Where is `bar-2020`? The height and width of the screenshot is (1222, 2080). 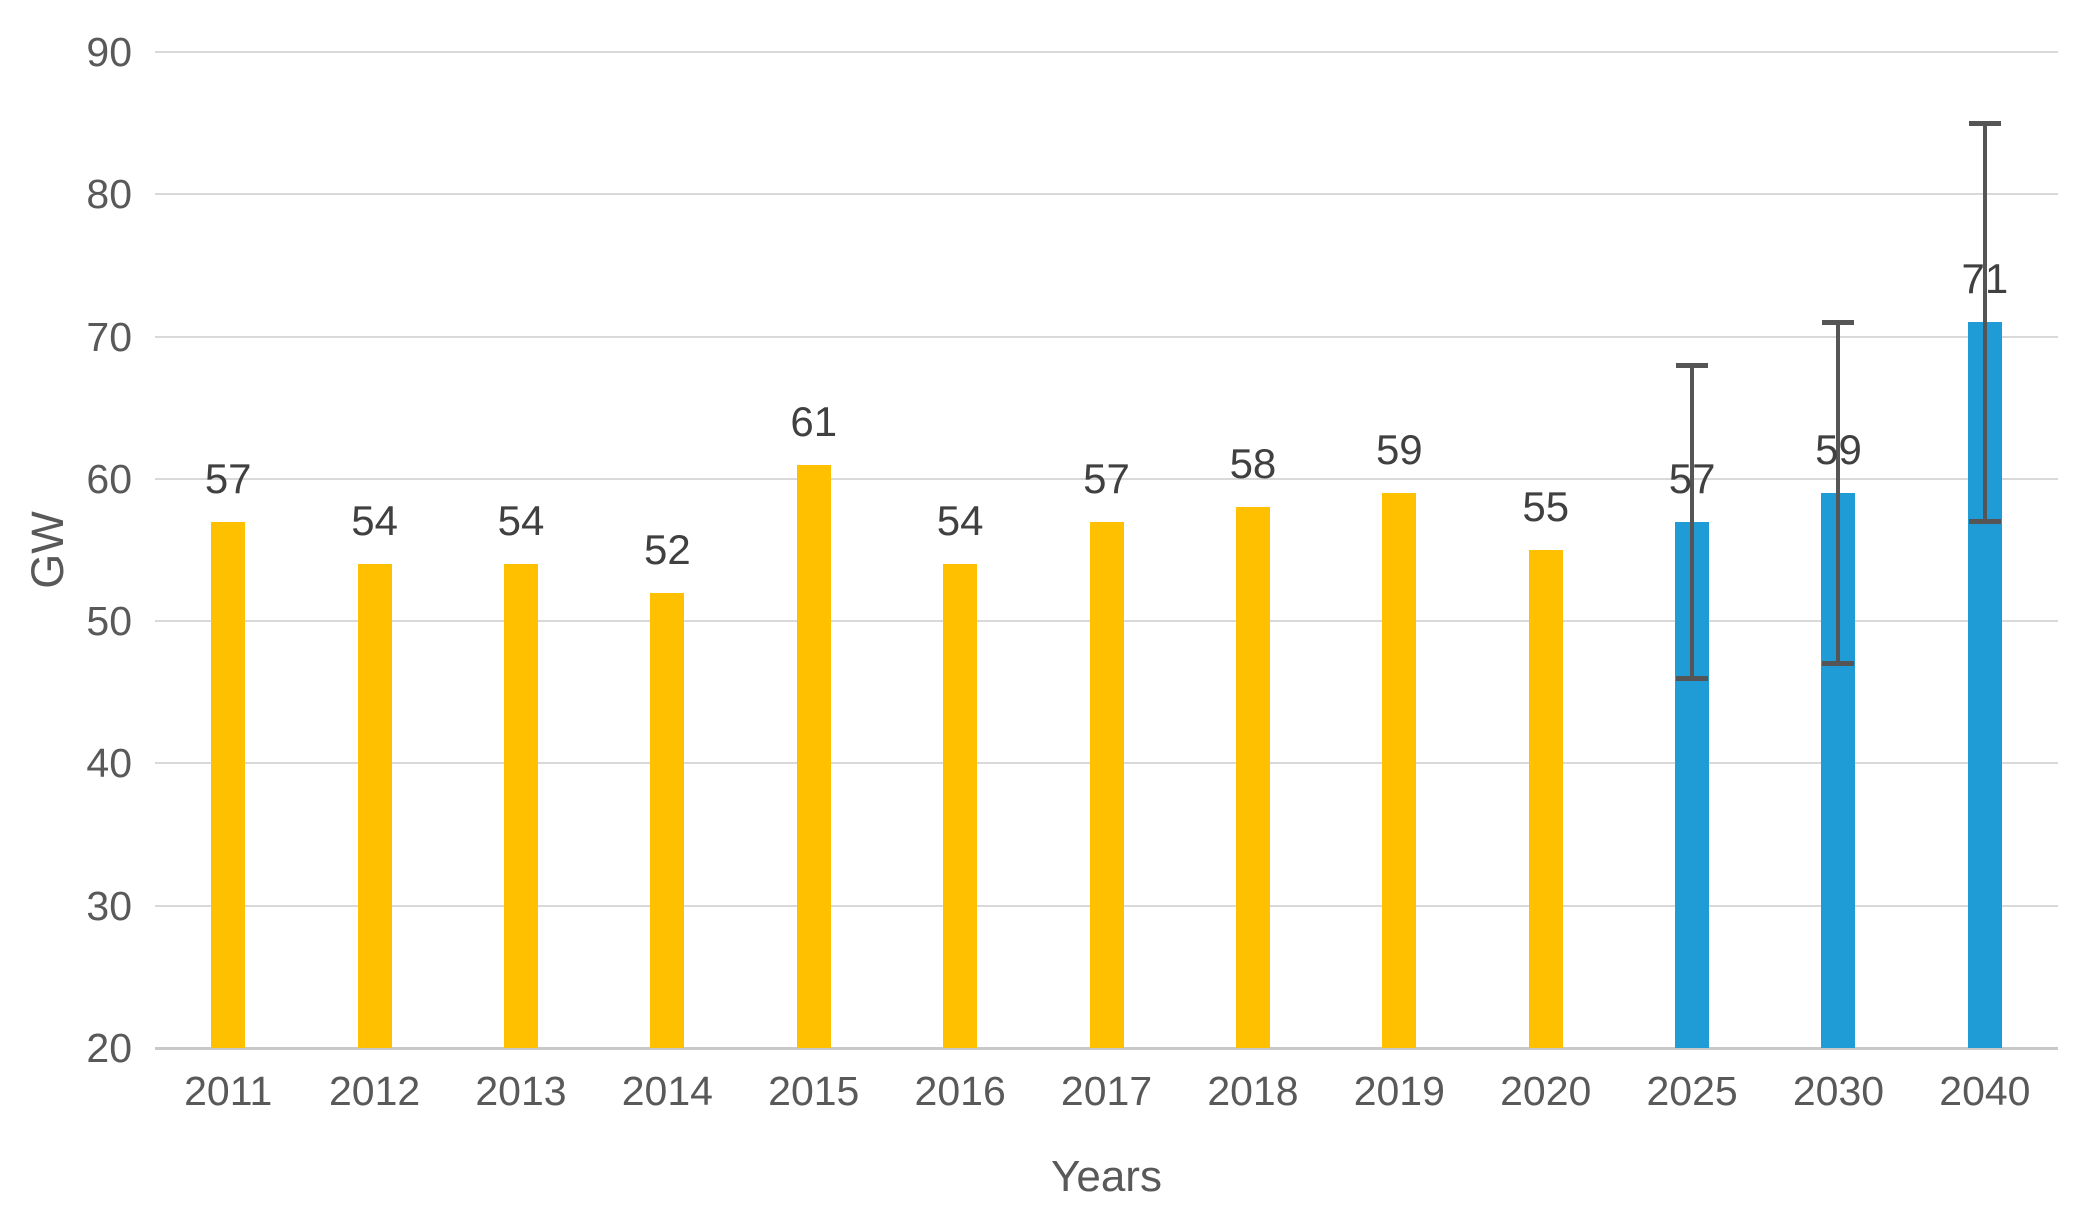
bar-2020 is located at coordinates (1545, 799).